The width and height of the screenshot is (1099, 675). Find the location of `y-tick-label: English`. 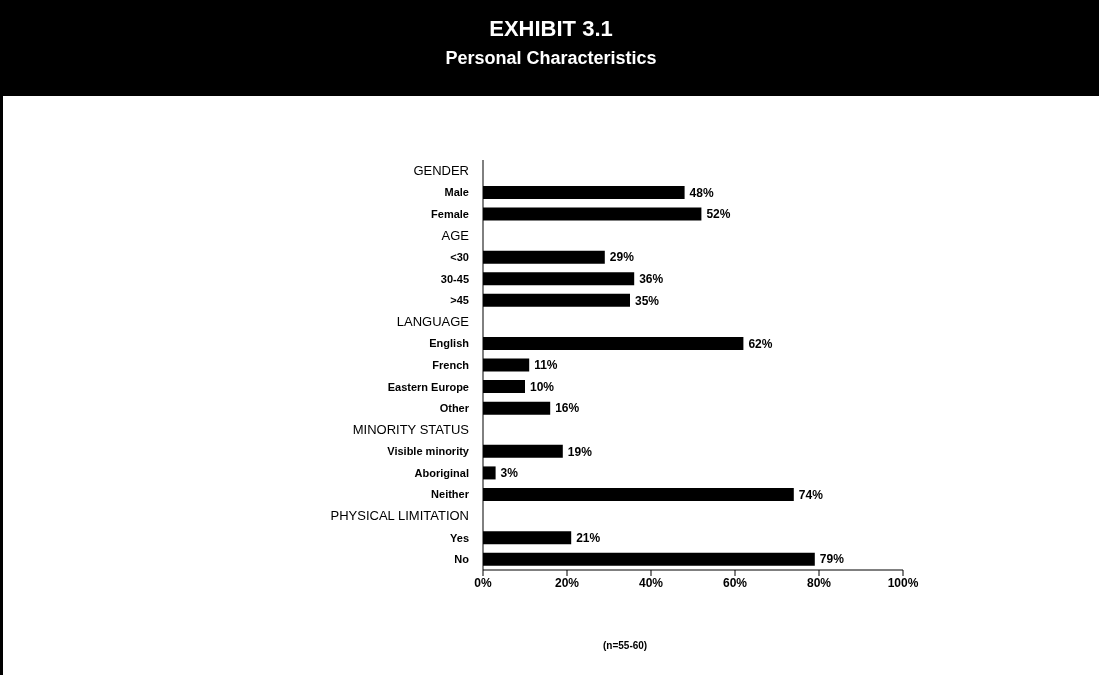

y-tick-label: English is located at coordinates (449, 343).